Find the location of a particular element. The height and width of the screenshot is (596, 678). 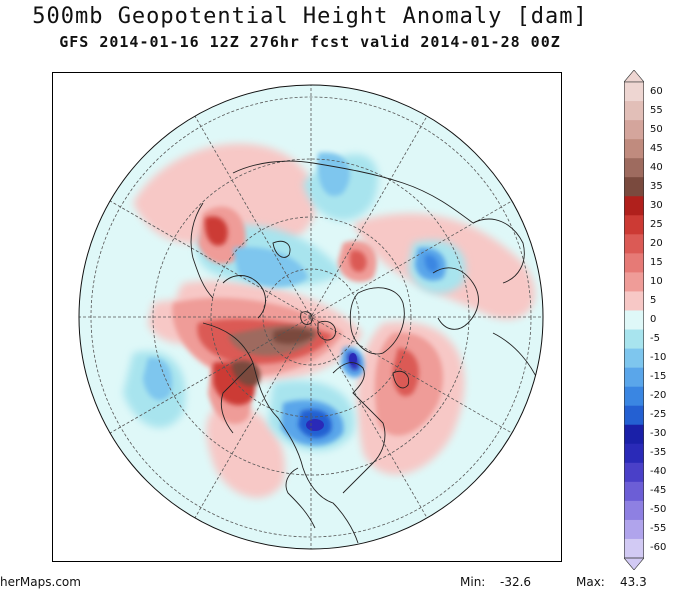

colorbar-label: 40 is located at coordinates (656, 167).